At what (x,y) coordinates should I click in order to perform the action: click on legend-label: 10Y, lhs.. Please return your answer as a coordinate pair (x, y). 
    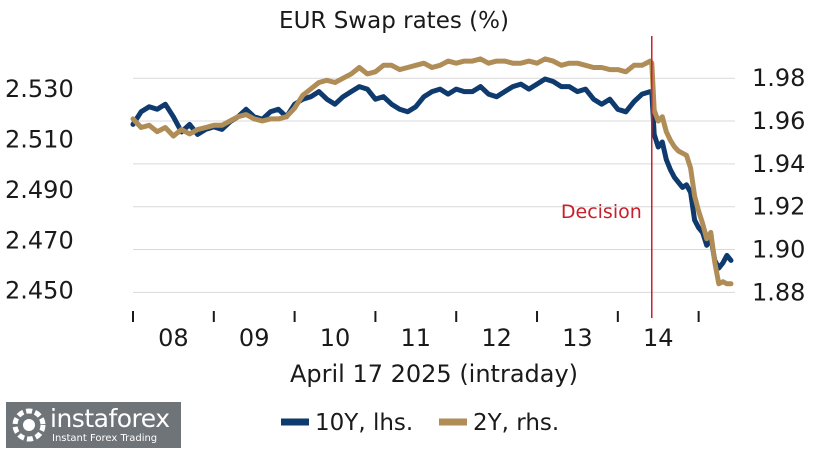
    Looking at the image, I should click on (364, 423).